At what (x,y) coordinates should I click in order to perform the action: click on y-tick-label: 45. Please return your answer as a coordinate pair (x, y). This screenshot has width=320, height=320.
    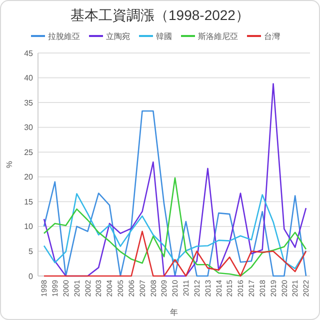
    Looking at the image, I should click on (29, 53).